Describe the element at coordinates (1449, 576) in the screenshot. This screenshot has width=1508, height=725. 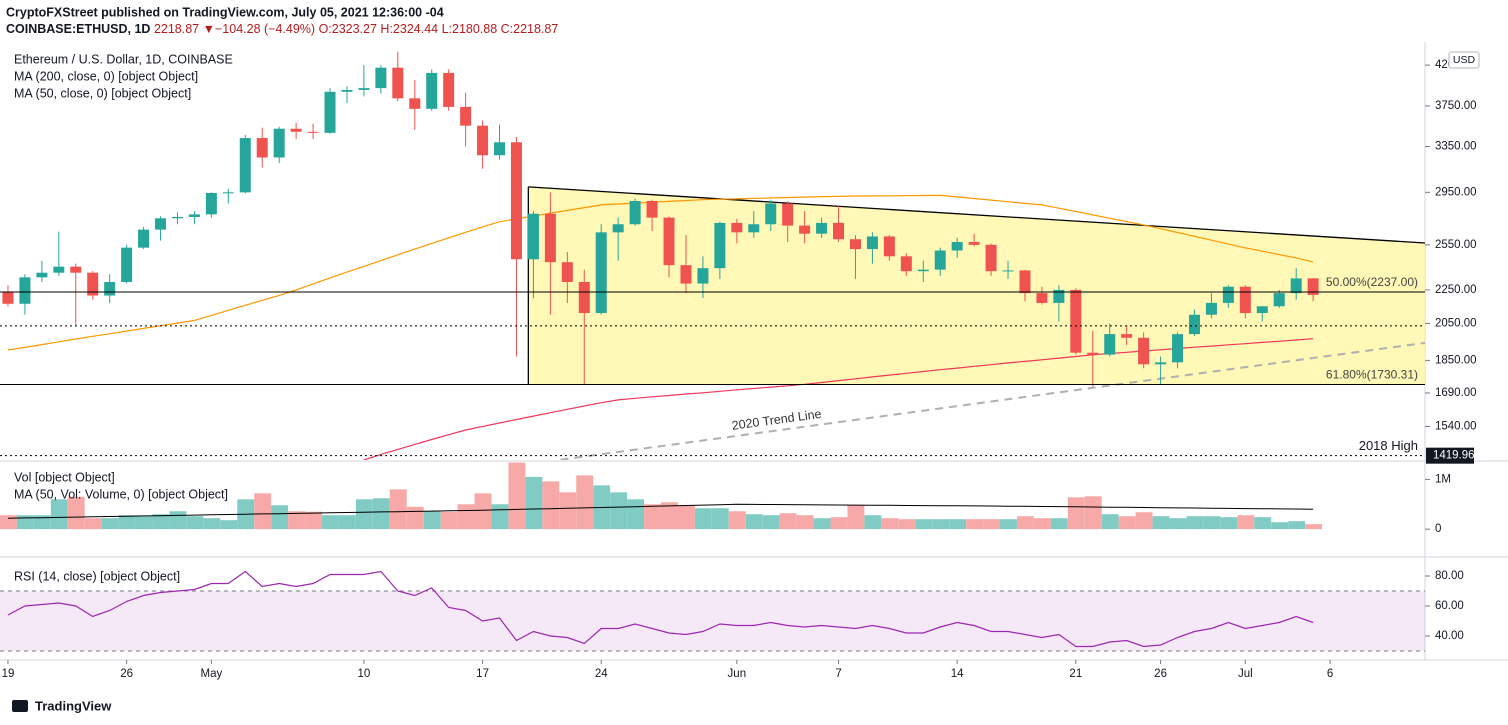
I see `y-tick-label: 80.00` at that location.